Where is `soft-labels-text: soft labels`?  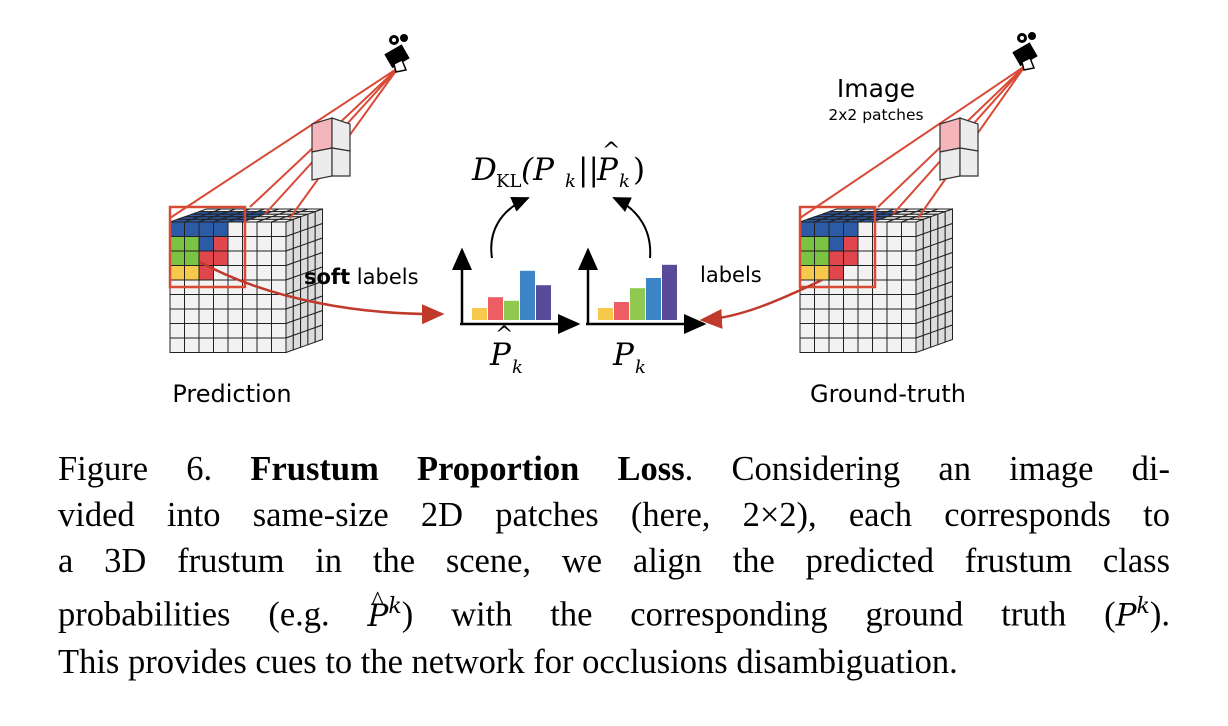
soft-labels-text: soft labels is located at coordinates (361, 277).